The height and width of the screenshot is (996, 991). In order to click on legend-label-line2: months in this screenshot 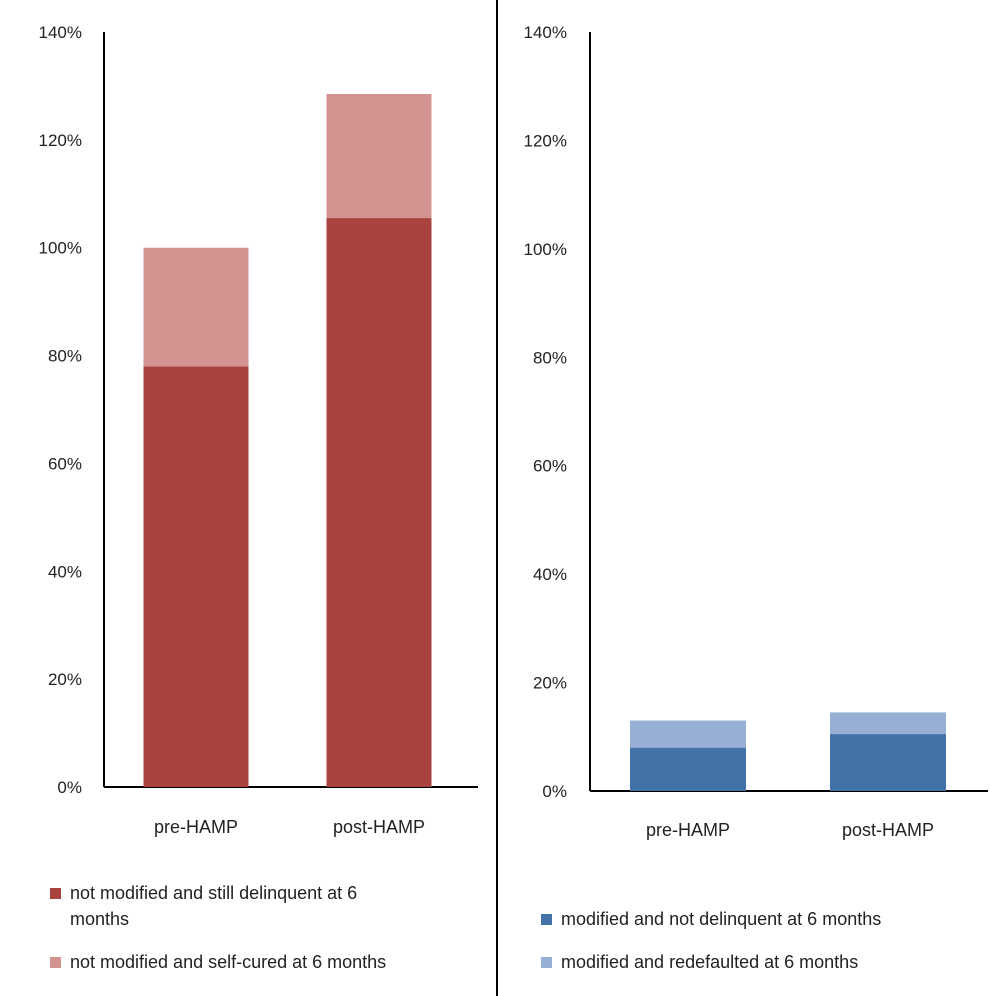, I will do `click(100, 919)`.